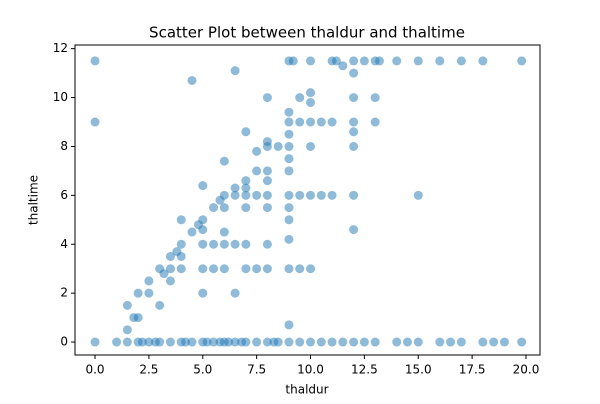 This screenshot has height=404, width=600. Describe the element at coordinates (256, 370) in the screenshot. I see `x-tick-label: 7.5` at that location.